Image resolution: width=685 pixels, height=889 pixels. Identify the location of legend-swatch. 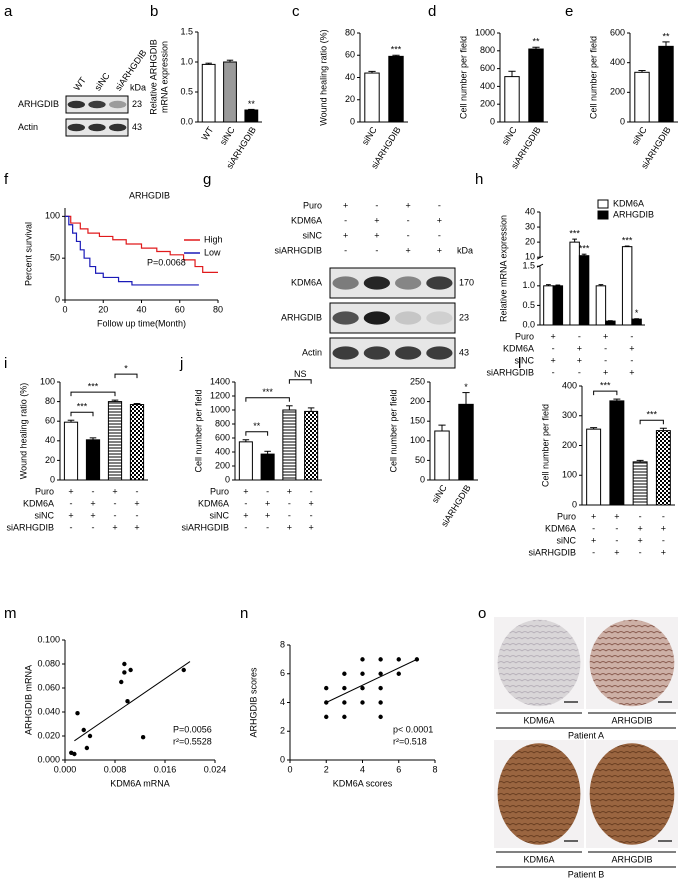
(603, 204).